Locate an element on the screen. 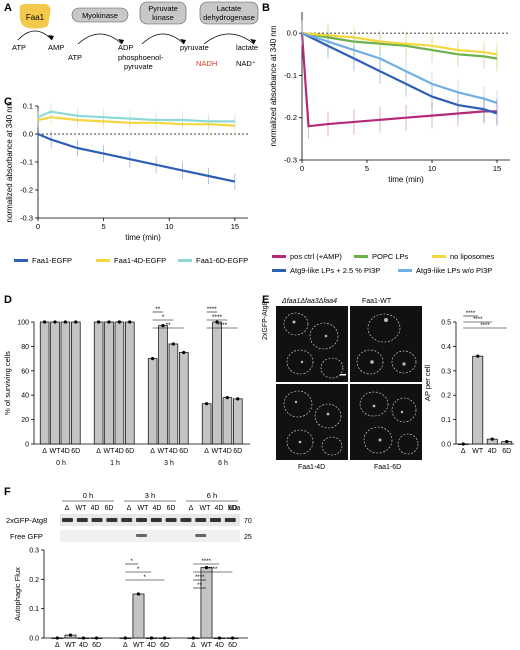 This screenshot has height=650, width=520. chart-f-sig-label: * is located at coordinates (131, 562).